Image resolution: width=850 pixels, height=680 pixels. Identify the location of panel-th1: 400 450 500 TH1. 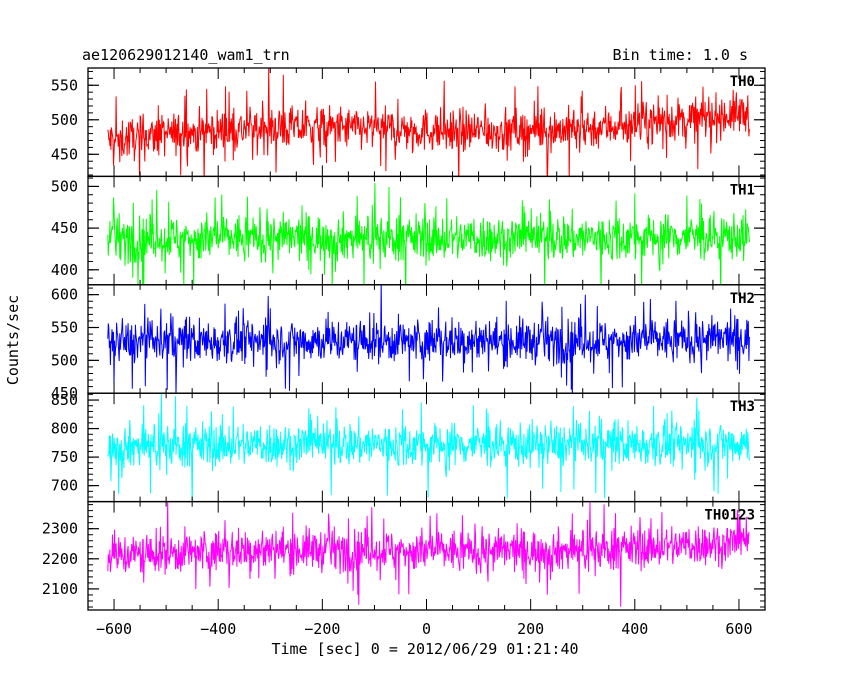
(408, 230).